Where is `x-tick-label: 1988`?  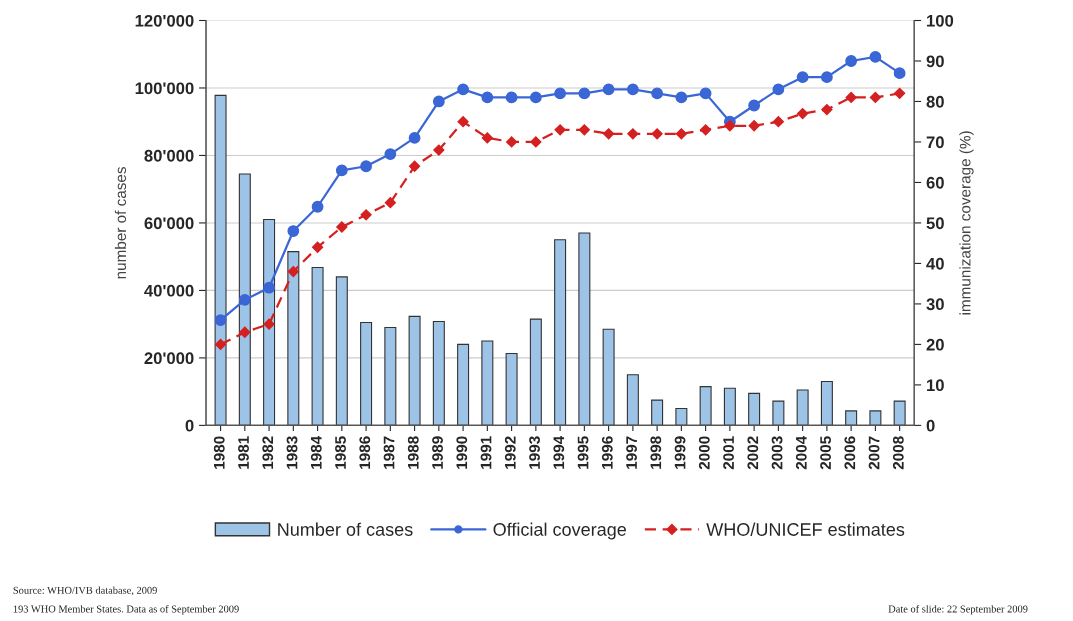 x-tick-label: 1988 is located at coordinates (413, 452).